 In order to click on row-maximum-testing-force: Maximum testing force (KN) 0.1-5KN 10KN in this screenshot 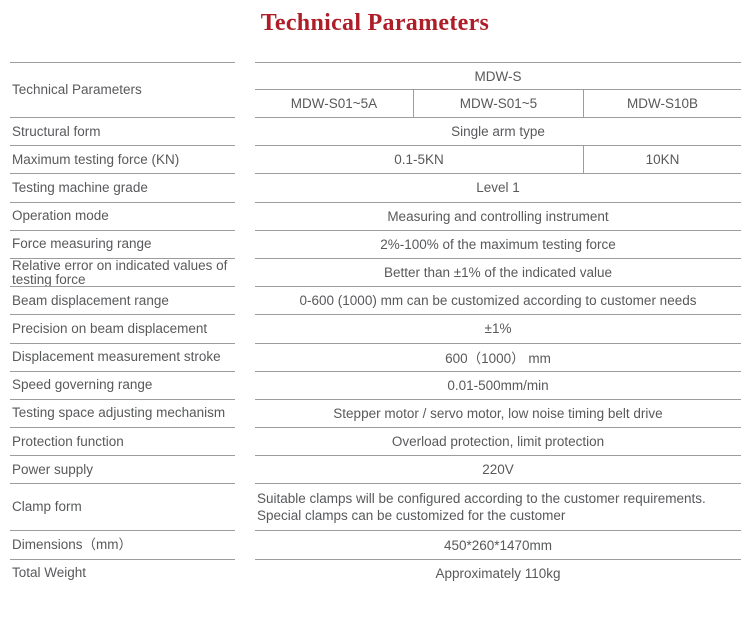, I will do `click(375, 159)`.